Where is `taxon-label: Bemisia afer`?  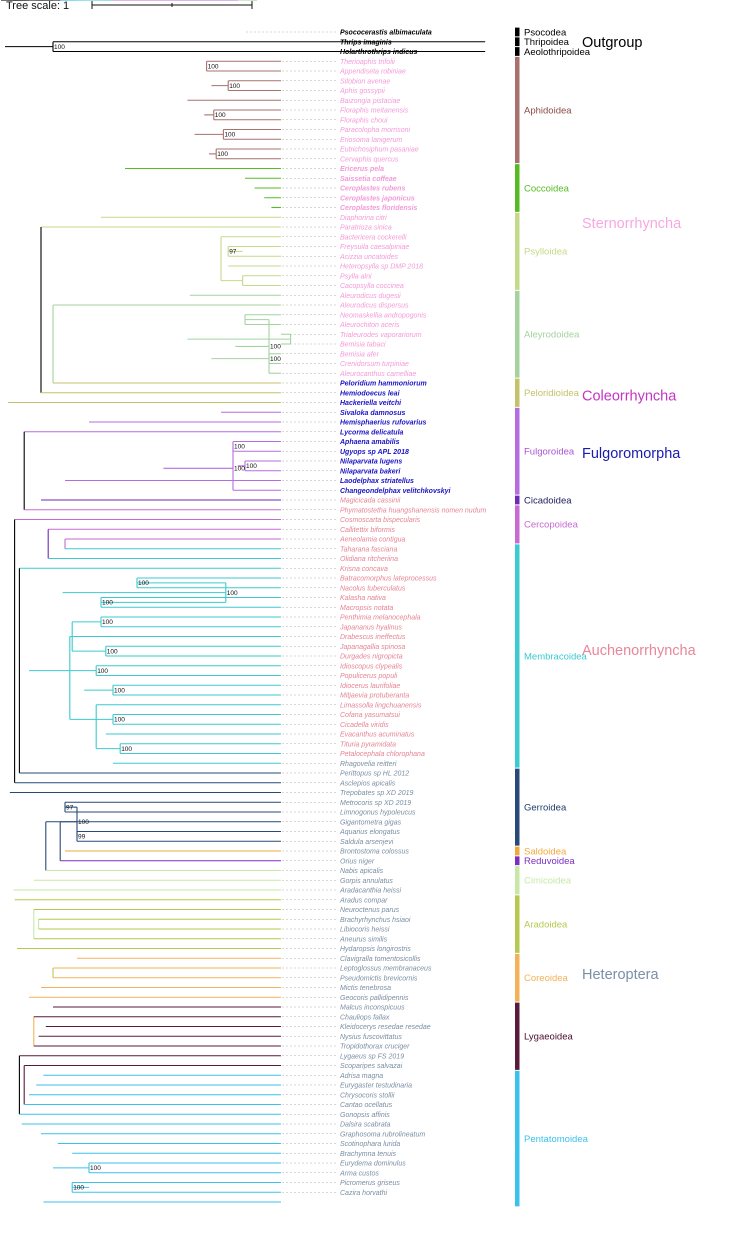 taxon-label: Bemisia afer is located at coordinates (360, 354).